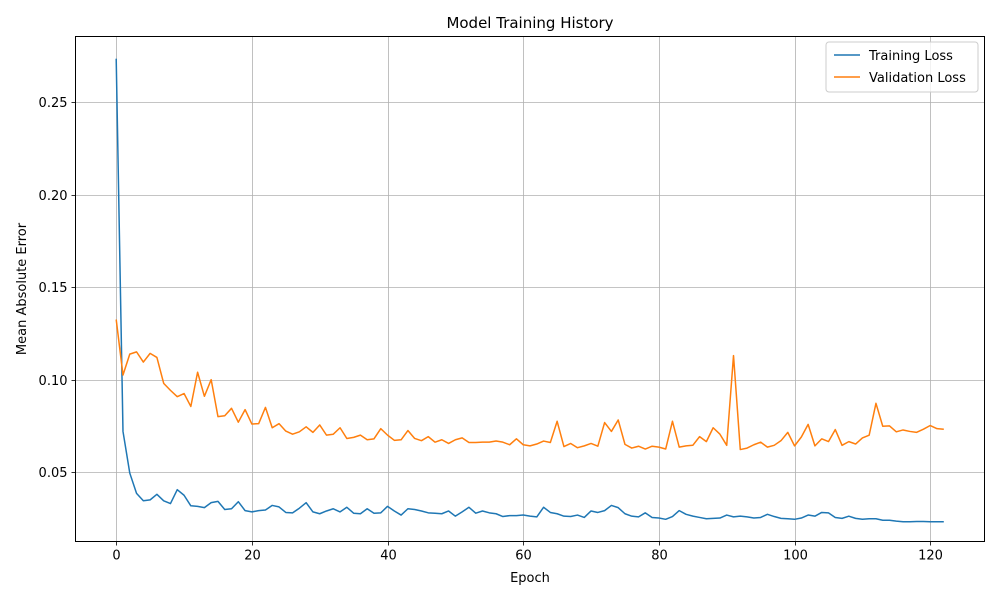 This screenshot has width=1000, height=600. What do you see at coordinates (53, 381) in the screenshot?
I see `y-tick-label: 0.10` at bounding box center [53, 381].